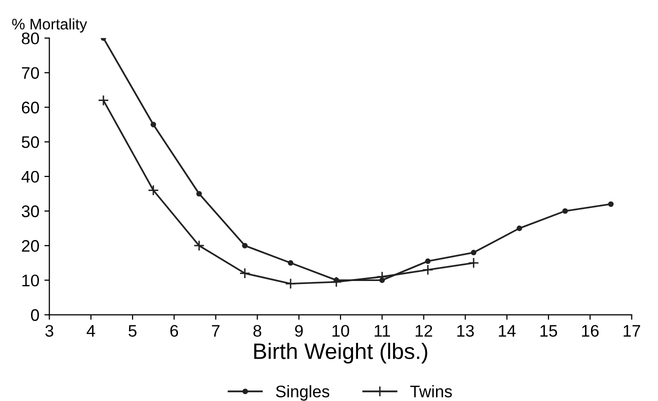  I want to click on x-tick-label: 14, so click(507, 331).